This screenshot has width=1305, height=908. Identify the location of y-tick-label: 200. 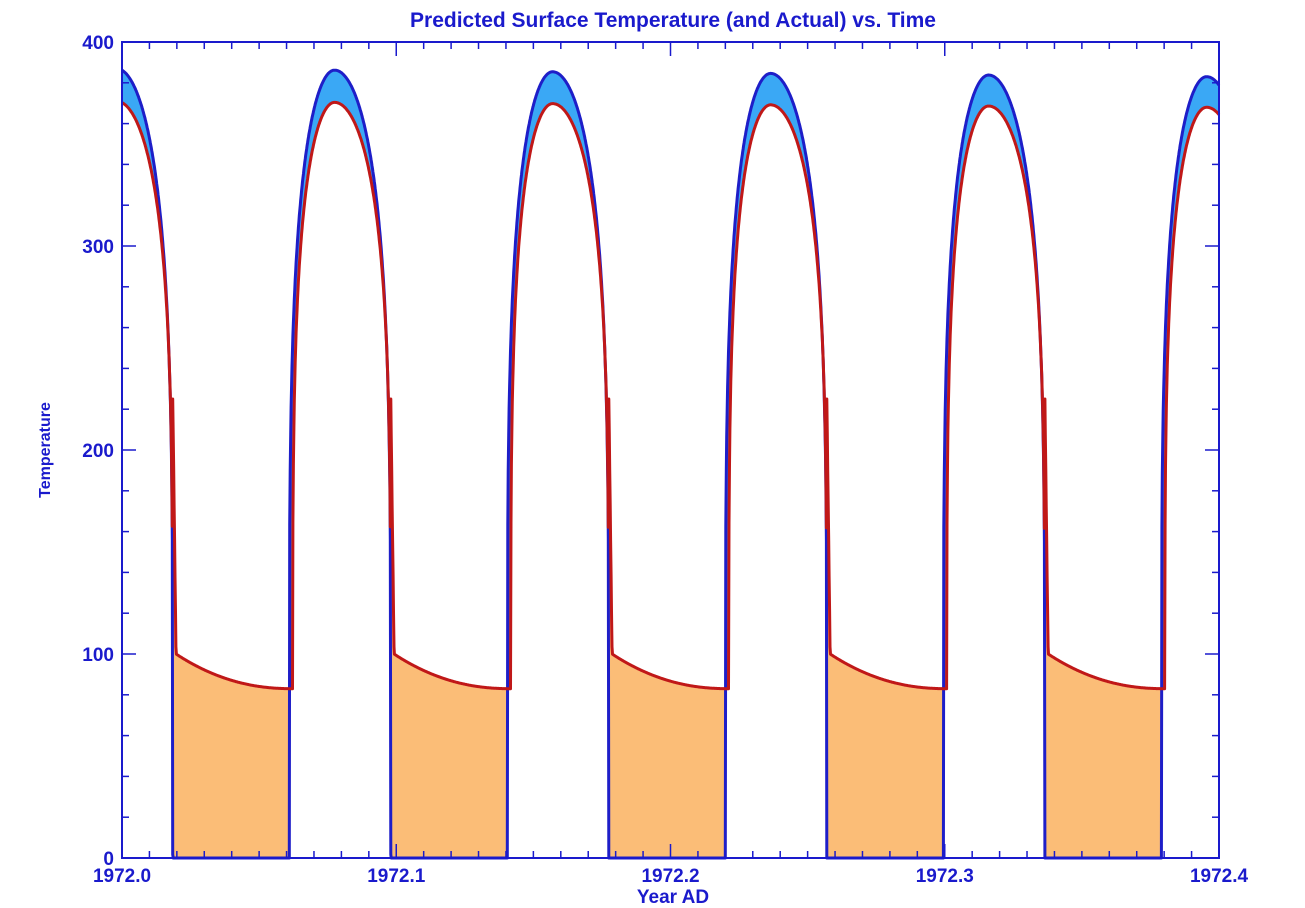
(98, 451).